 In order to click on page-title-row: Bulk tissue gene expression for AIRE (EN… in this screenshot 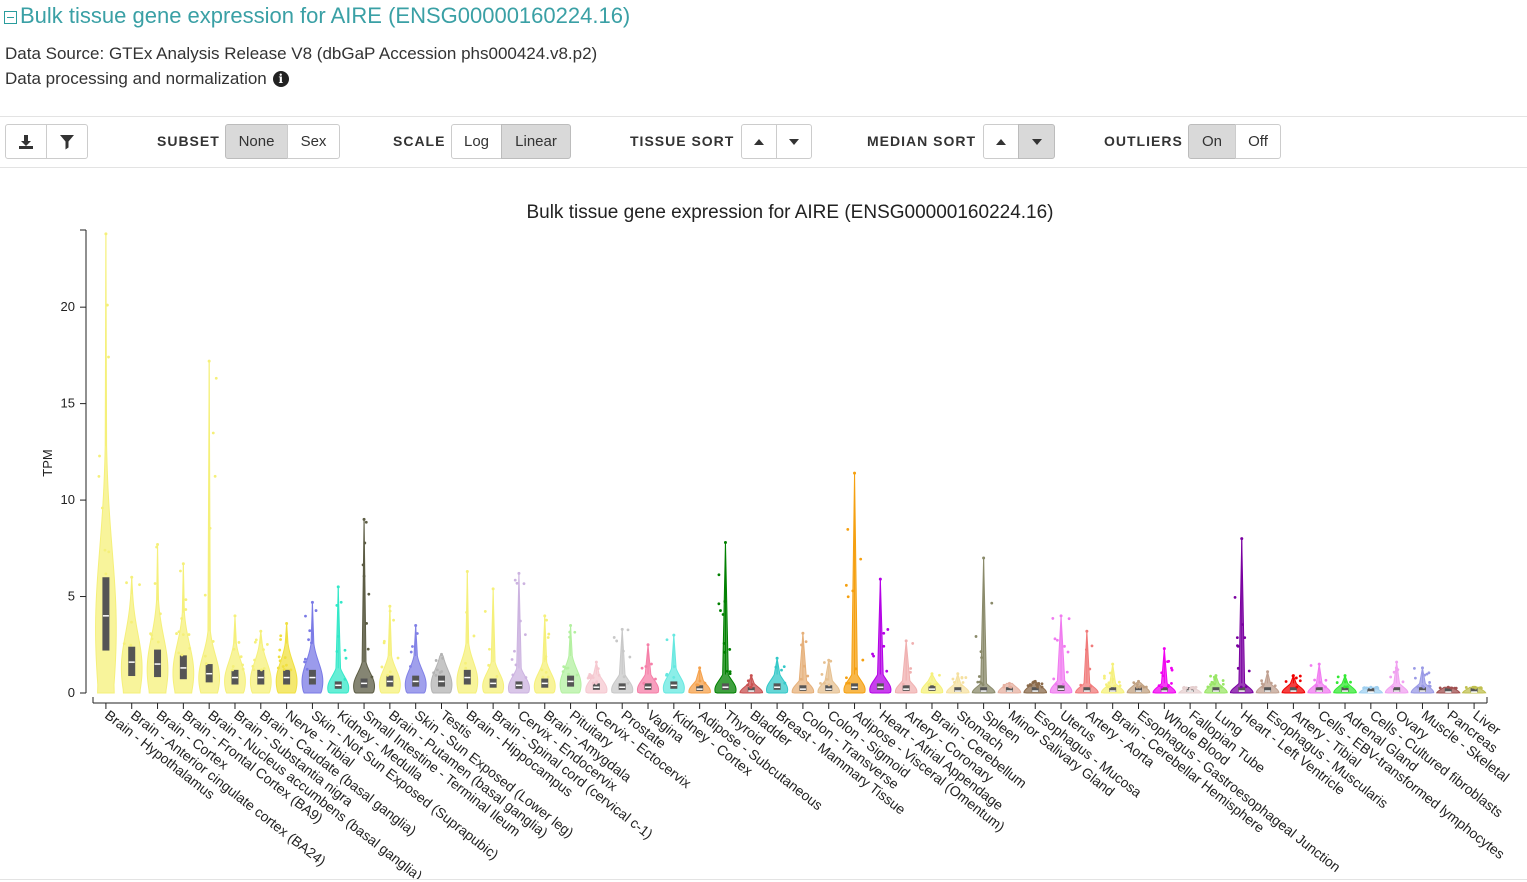, I will do `click(317, 16)`.